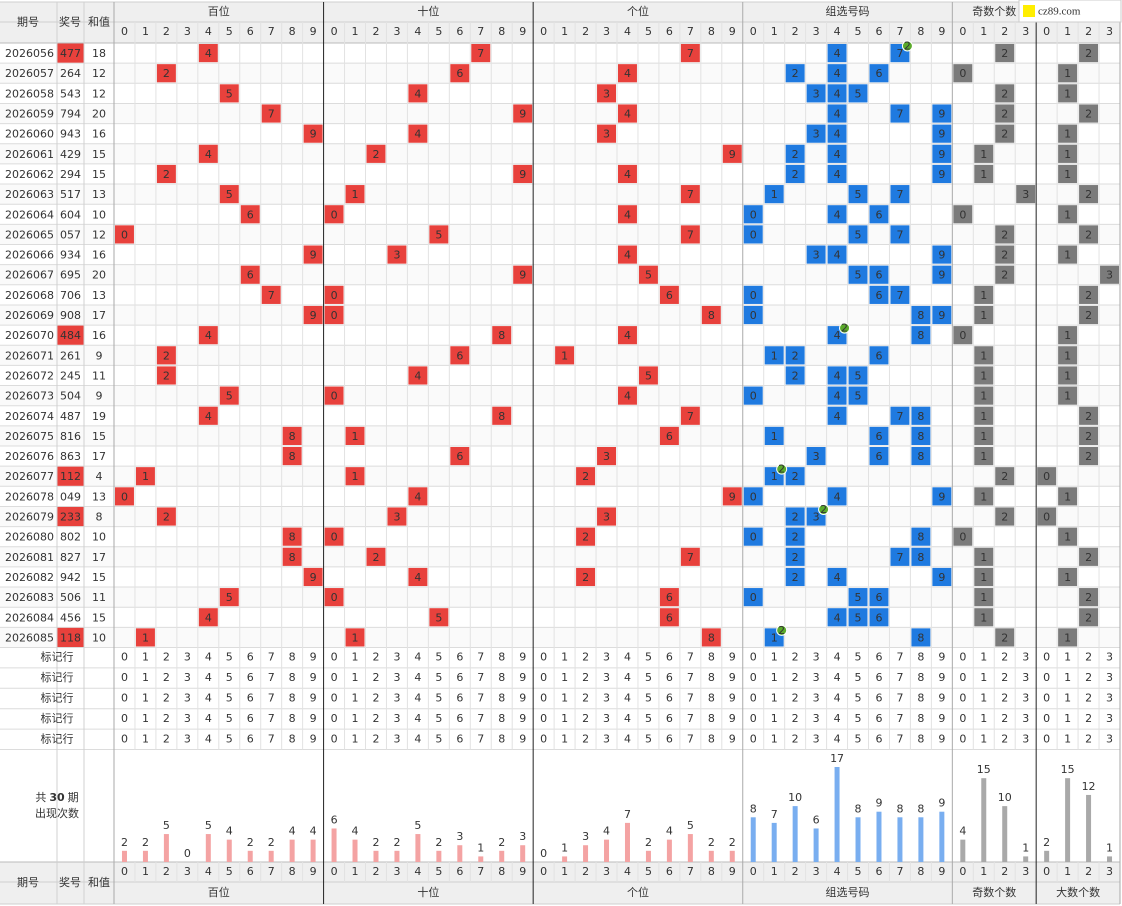 The width and height of the screenshot is (1122, 906). I want to click on mark-digit: 5, so click(858, 617).